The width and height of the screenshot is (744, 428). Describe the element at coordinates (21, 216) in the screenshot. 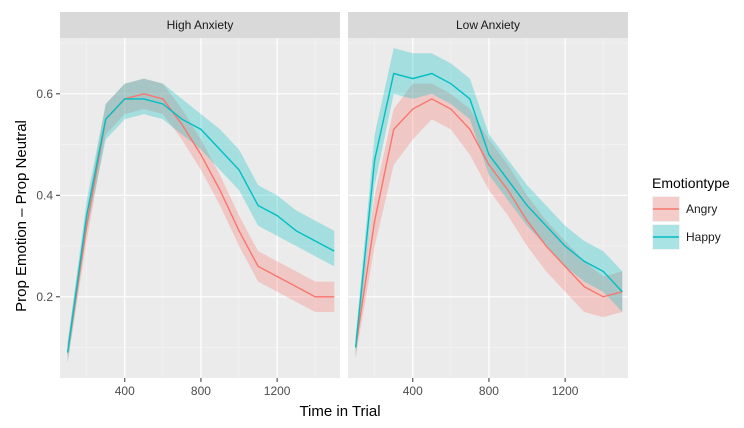

I see `y-axis-title: Prop Emotion – Prop Neutral` at that location.